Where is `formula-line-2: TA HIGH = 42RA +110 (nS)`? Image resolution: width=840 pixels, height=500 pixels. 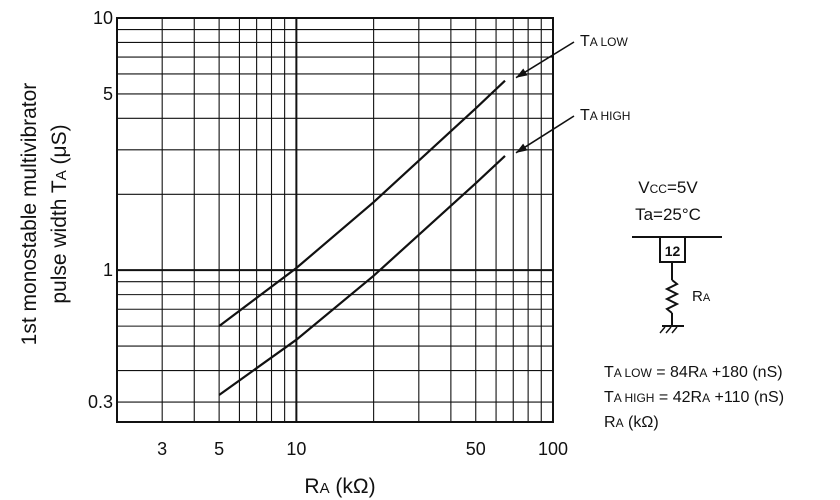
formula-line-2: TA HIGH = 42RA +110 (nS) is located at coordinates (694, 397).